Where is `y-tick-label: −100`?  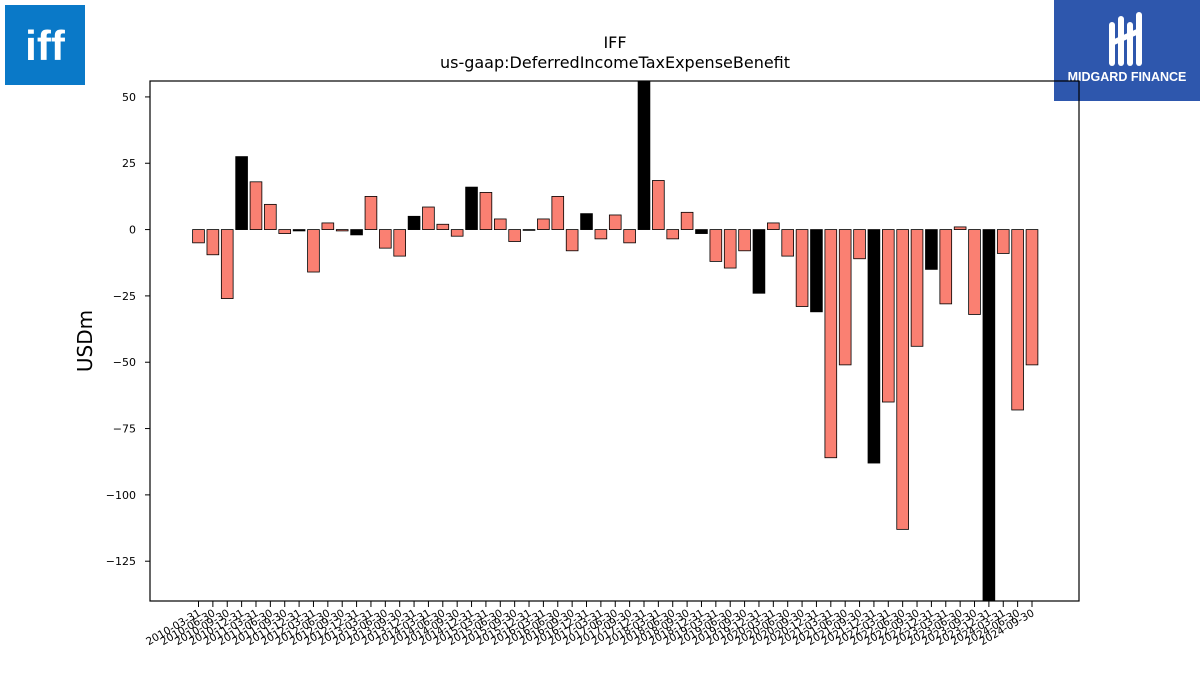 y-tick-label: −100 is located at coordinates (121, 495).